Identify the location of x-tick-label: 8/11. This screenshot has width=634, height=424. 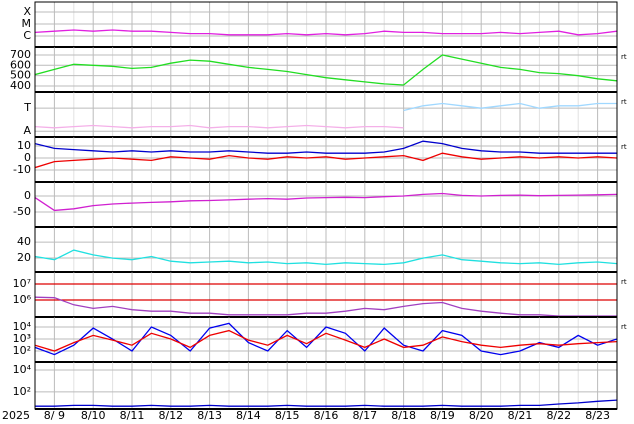
(132, 415).